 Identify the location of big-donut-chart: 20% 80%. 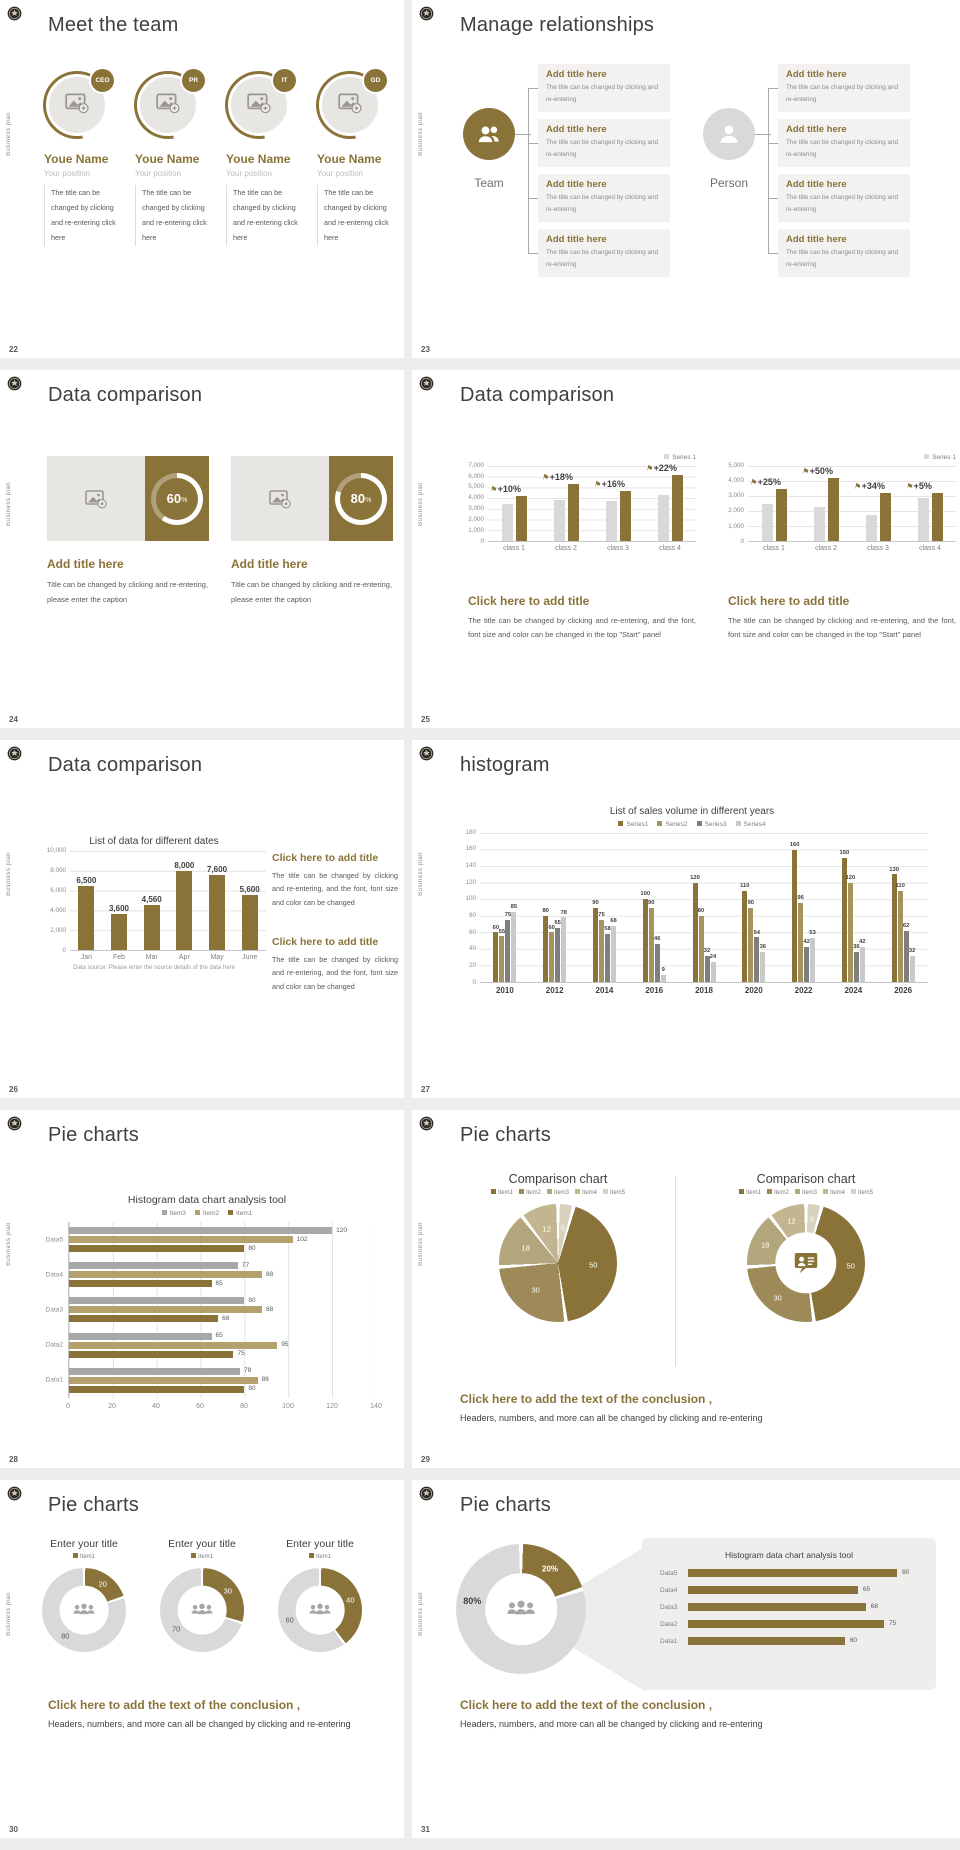
(521, 1609).